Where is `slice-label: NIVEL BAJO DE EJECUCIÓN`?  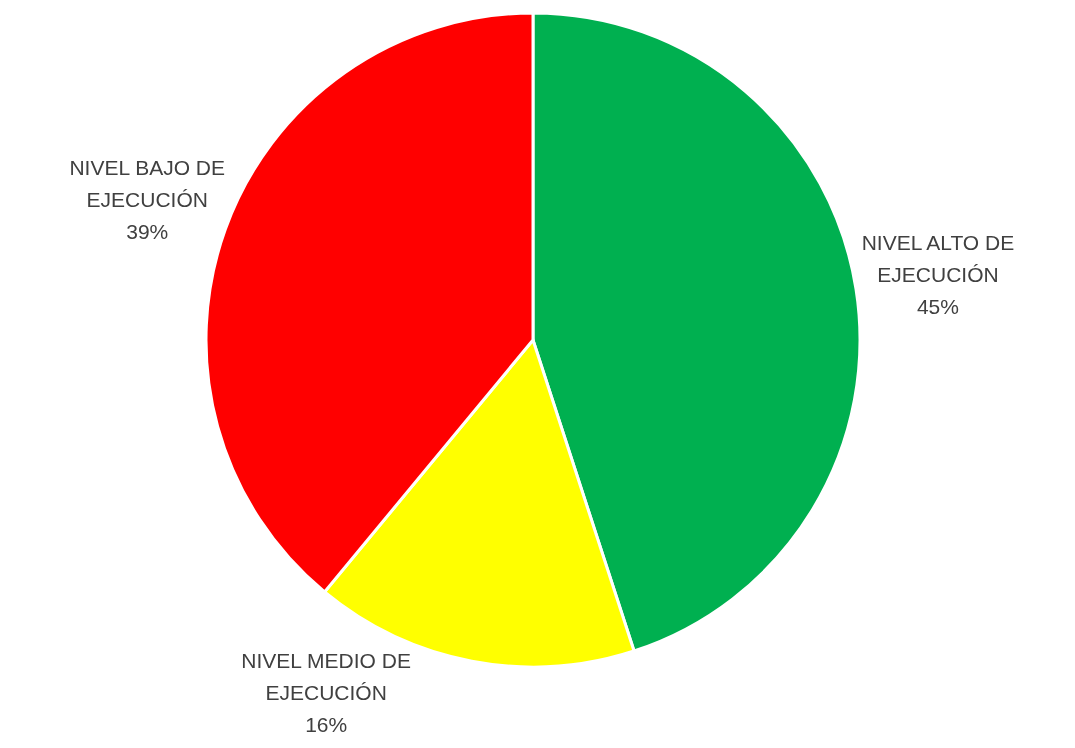
slice-label: NIVEL BAJO DE EJECUCIÓN is located at coordinates (147, 184).